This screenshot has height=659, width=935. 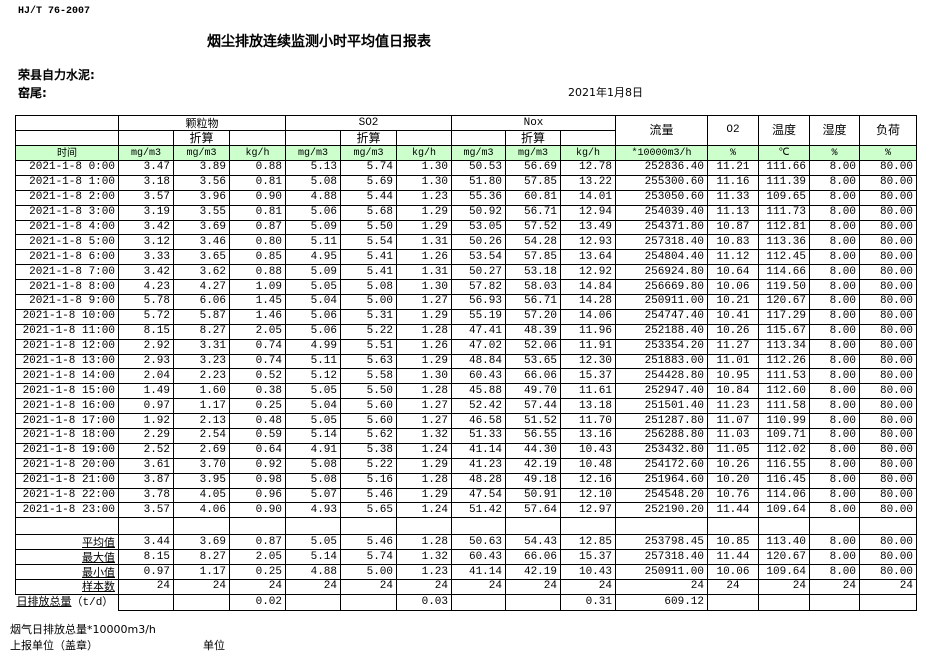 I want to click on value-cell: 47.54, so click(x=478, y=495).